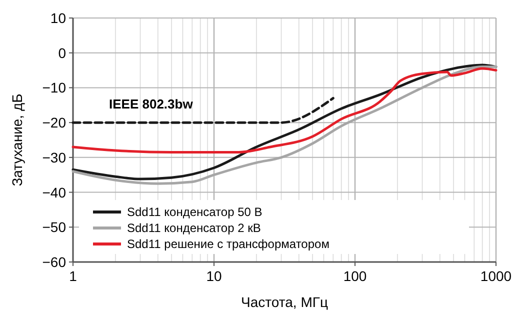 The width and height of the screenshot is (517, 321). Describe the element at coordinates (73, 276) in the screenshot. I see `x-tick-label: 1` at that location.